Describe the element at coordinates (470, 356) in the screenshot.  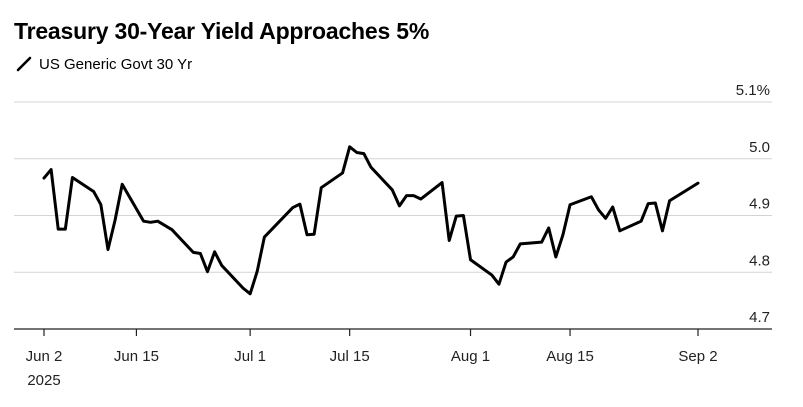
I see `x-tick-label: Aug 1` at that location.